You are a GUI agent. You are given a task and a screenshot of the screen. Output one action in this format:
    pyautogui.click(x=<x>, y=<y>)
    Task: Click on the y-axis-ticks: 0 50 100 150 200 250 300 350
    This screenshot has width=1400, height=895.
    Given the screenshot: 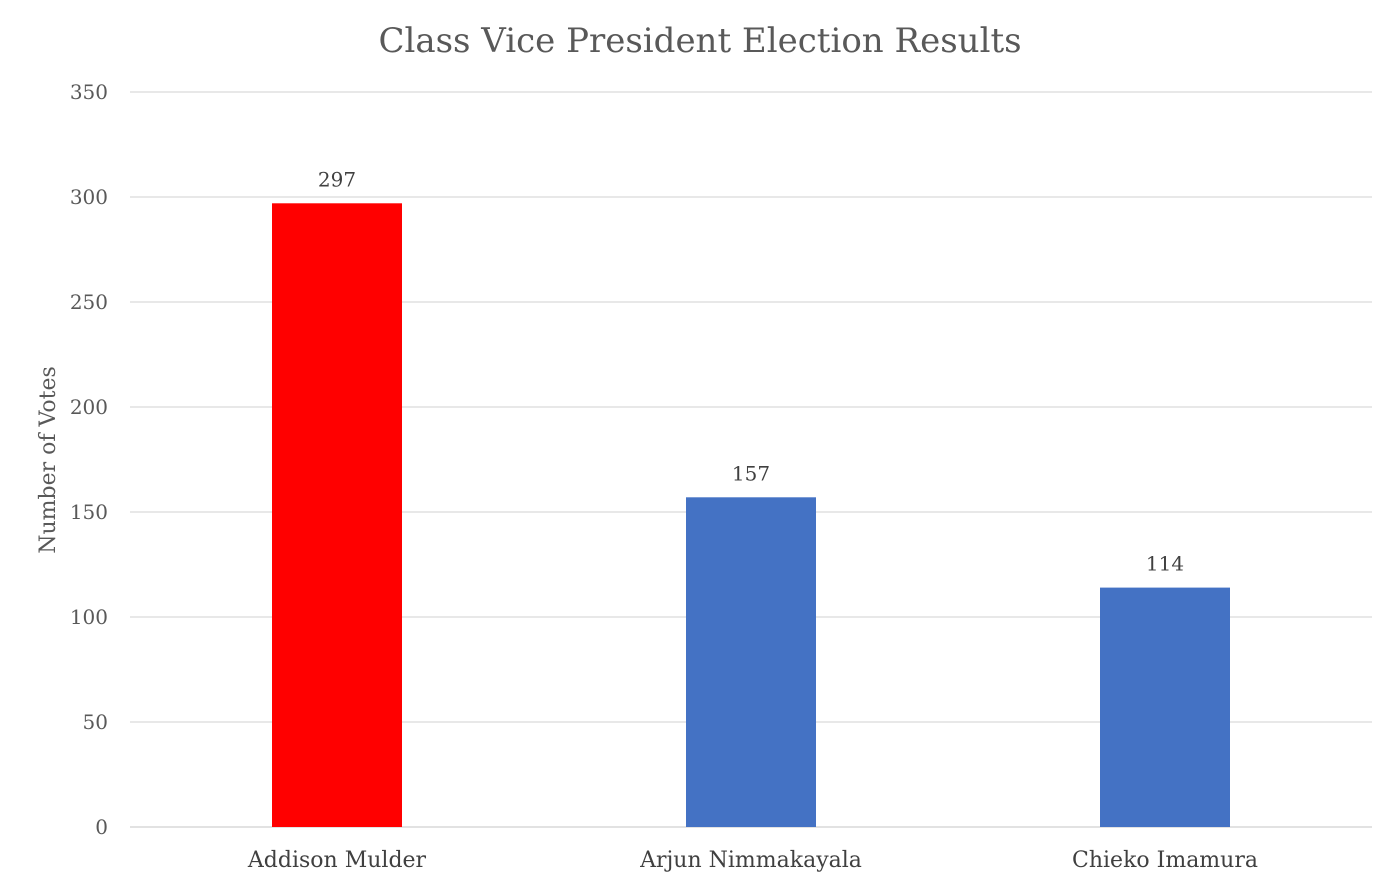 What is the action you would take?
    pyautogui.click(x=89, y=459)
    